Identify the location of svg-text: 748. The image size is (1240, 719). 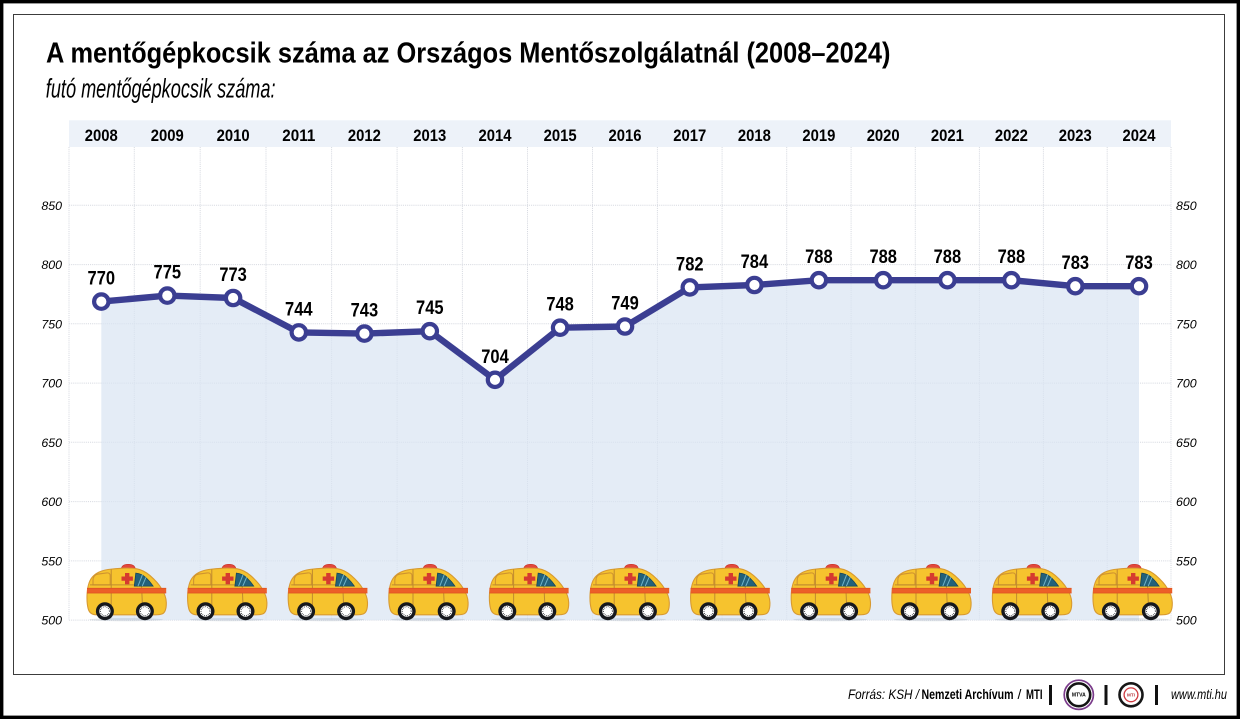
(560, 305).